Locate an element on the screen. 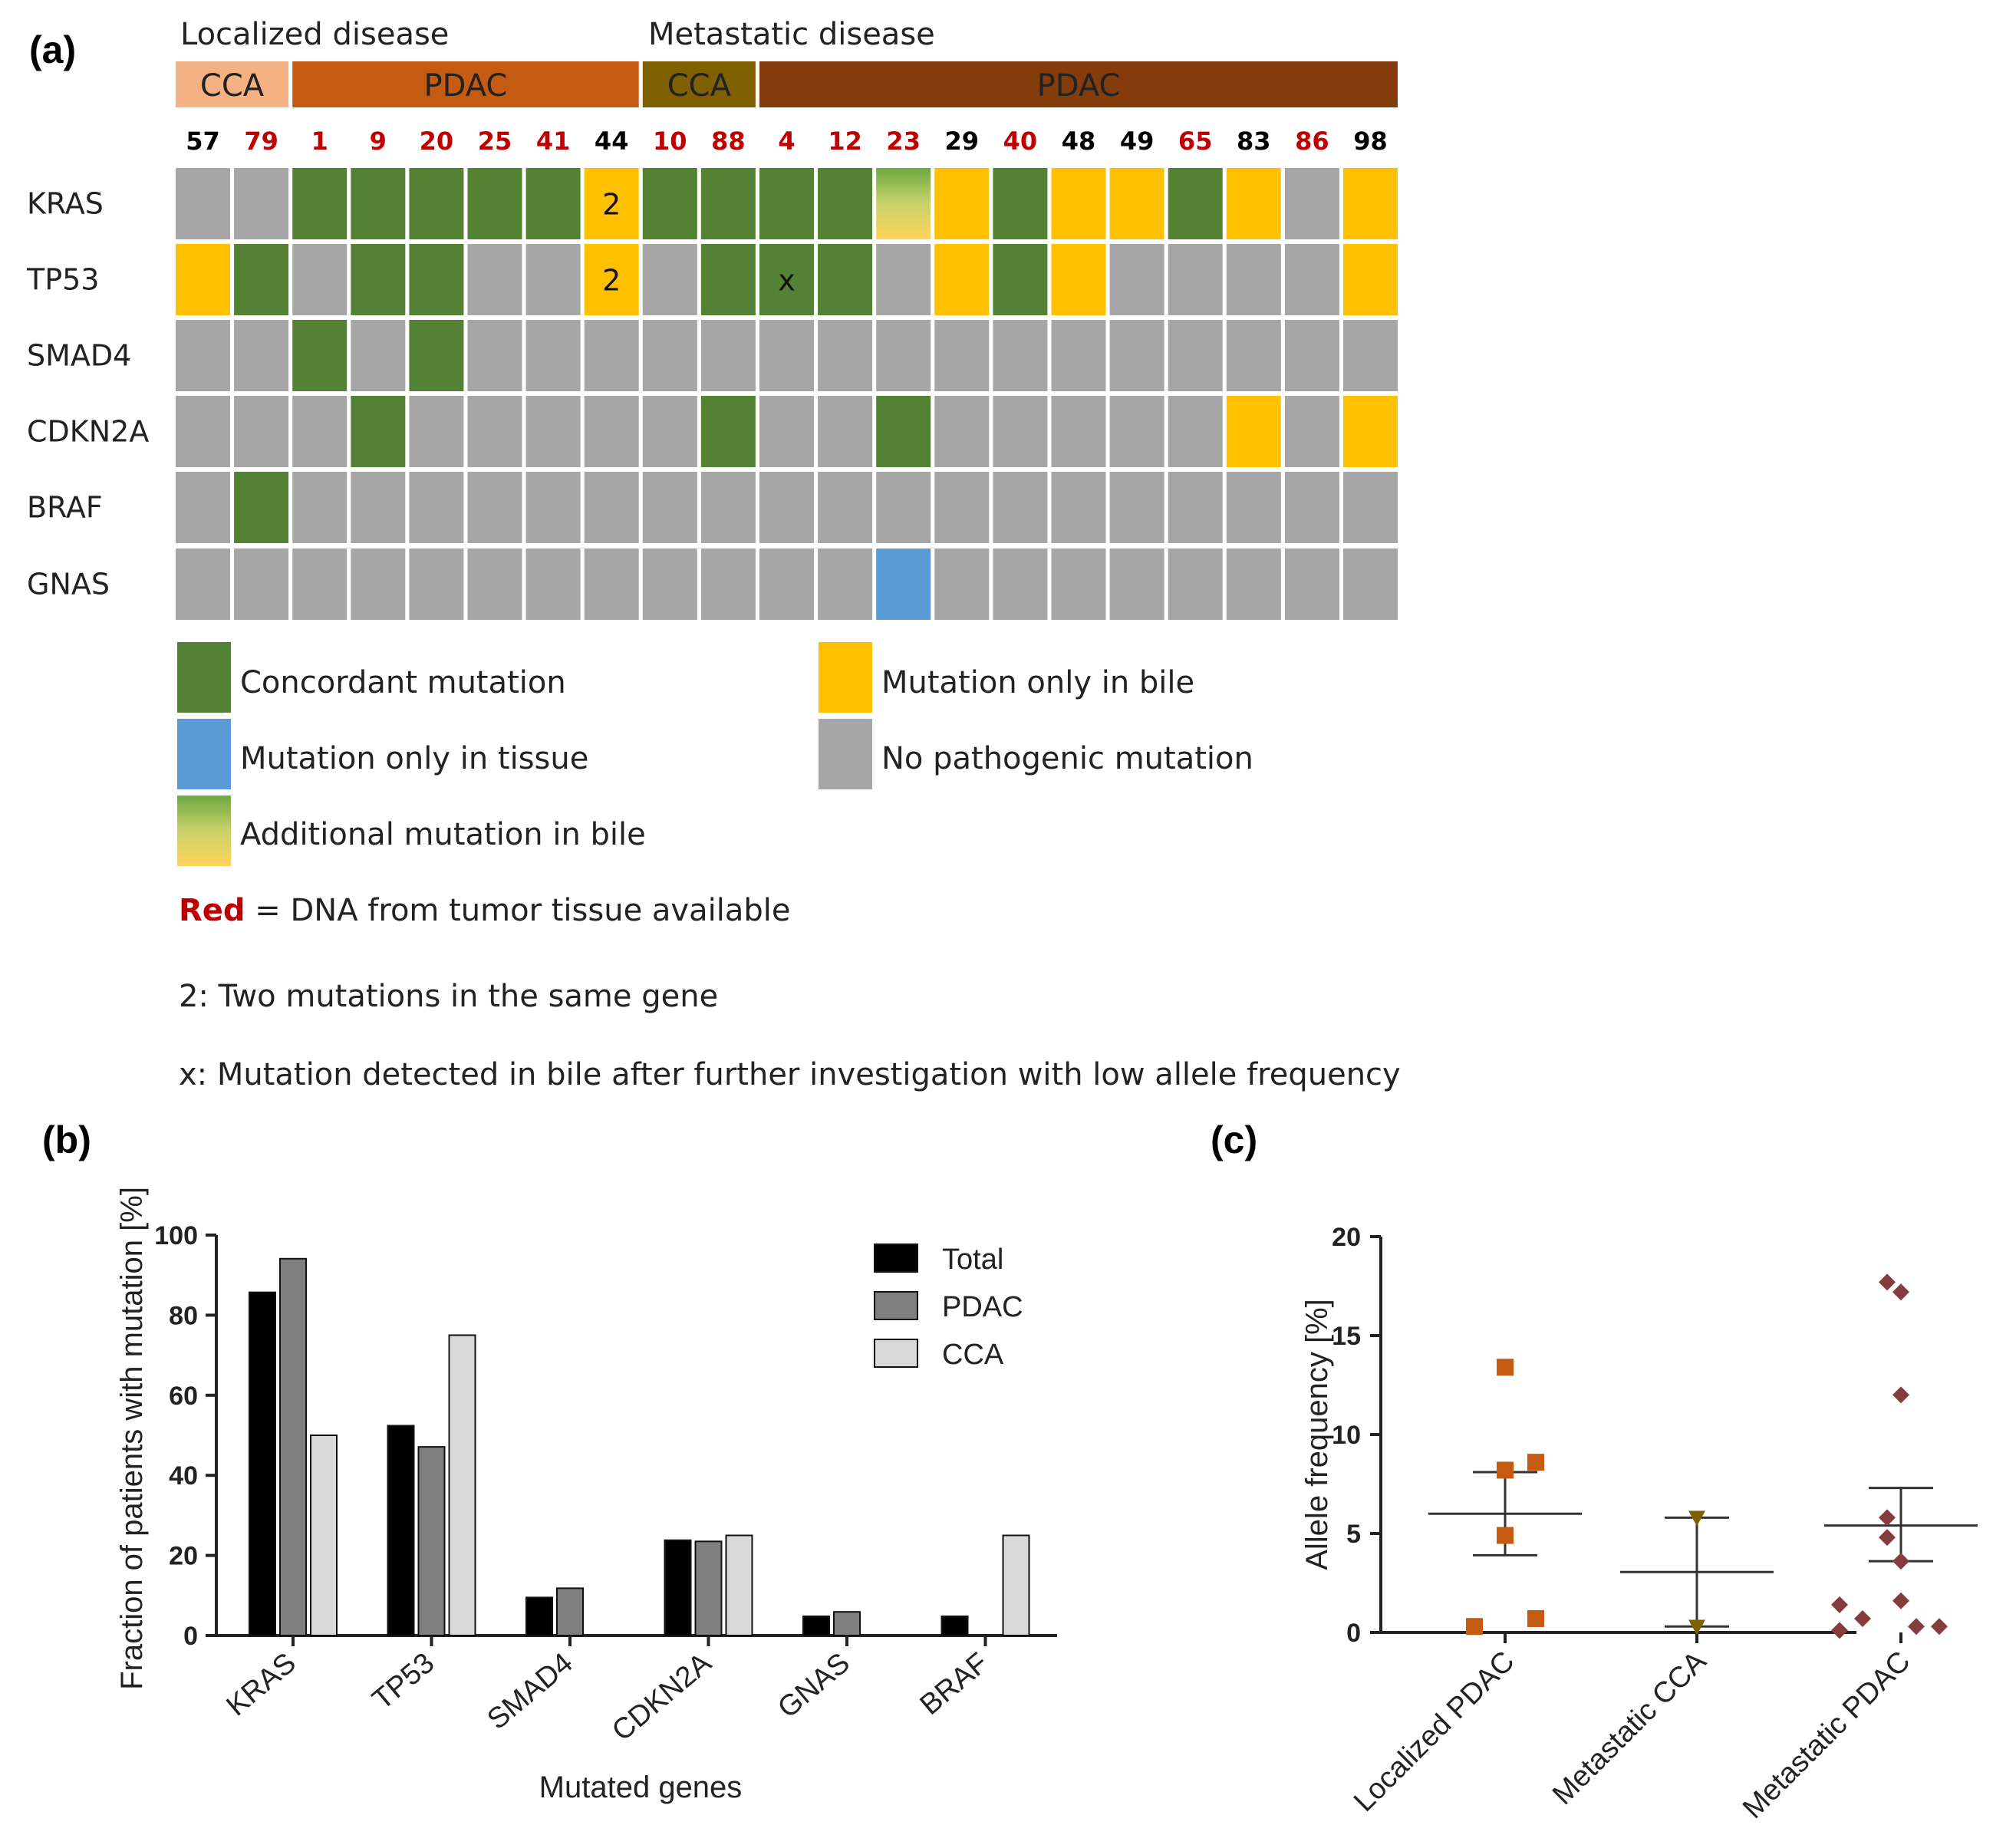  bar-total-braf is located at coordinates (954, 1626).